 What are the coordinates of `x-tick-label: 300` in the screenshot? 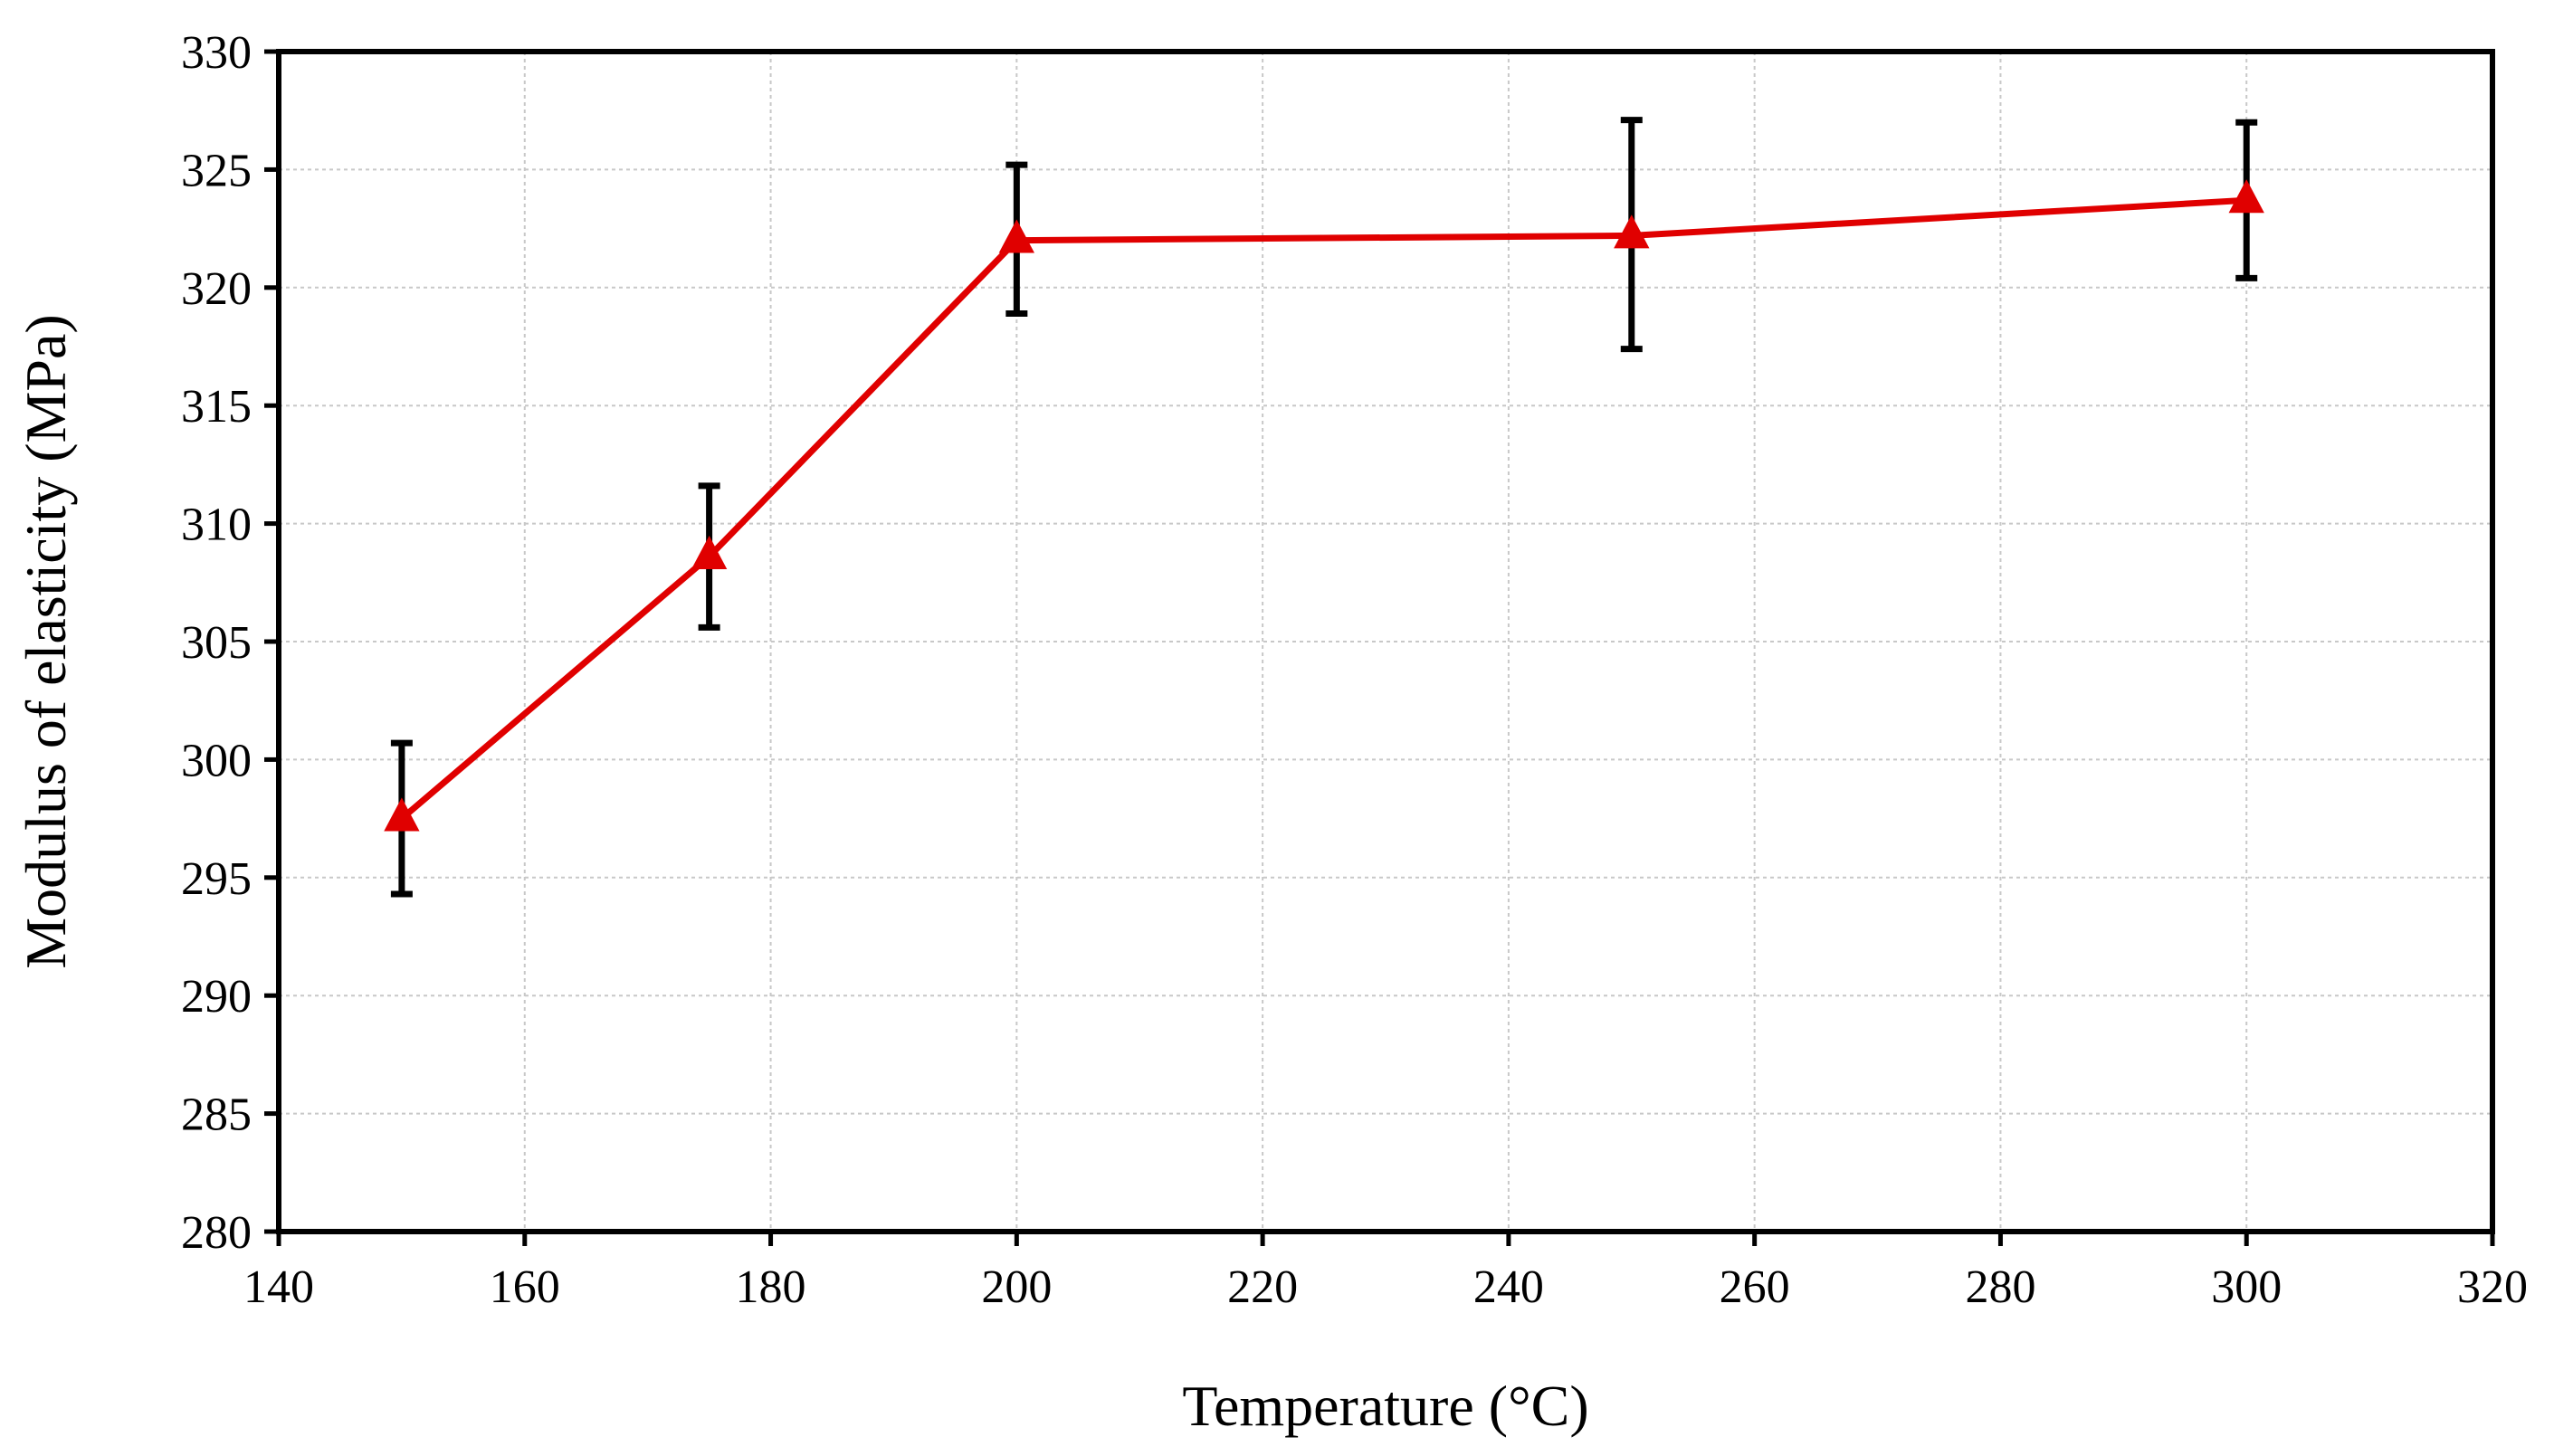 It's located at (2246, 1287).